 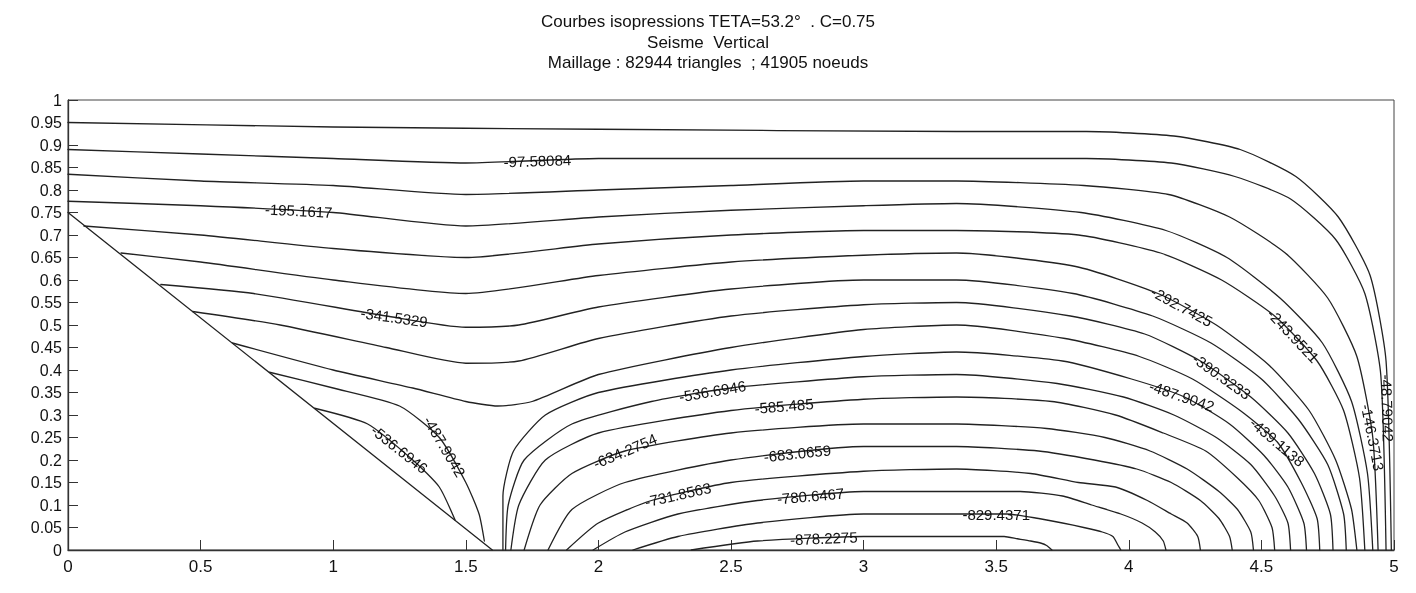 I want to click on y-tick-label: 0.6, so click(x=51, y=280).